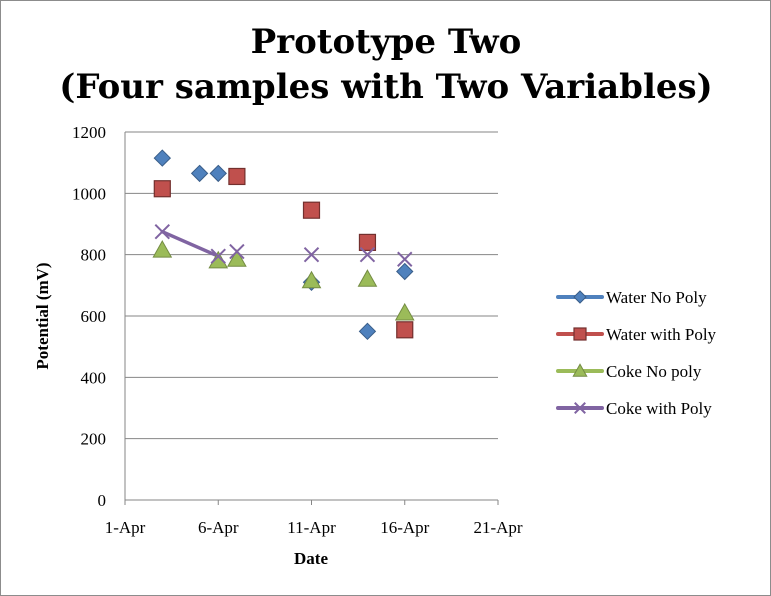 This screenshot has width=771, height=596. Describe the element at coordinates (283, 245) in the screenshot. I see `data-marks` at that location.